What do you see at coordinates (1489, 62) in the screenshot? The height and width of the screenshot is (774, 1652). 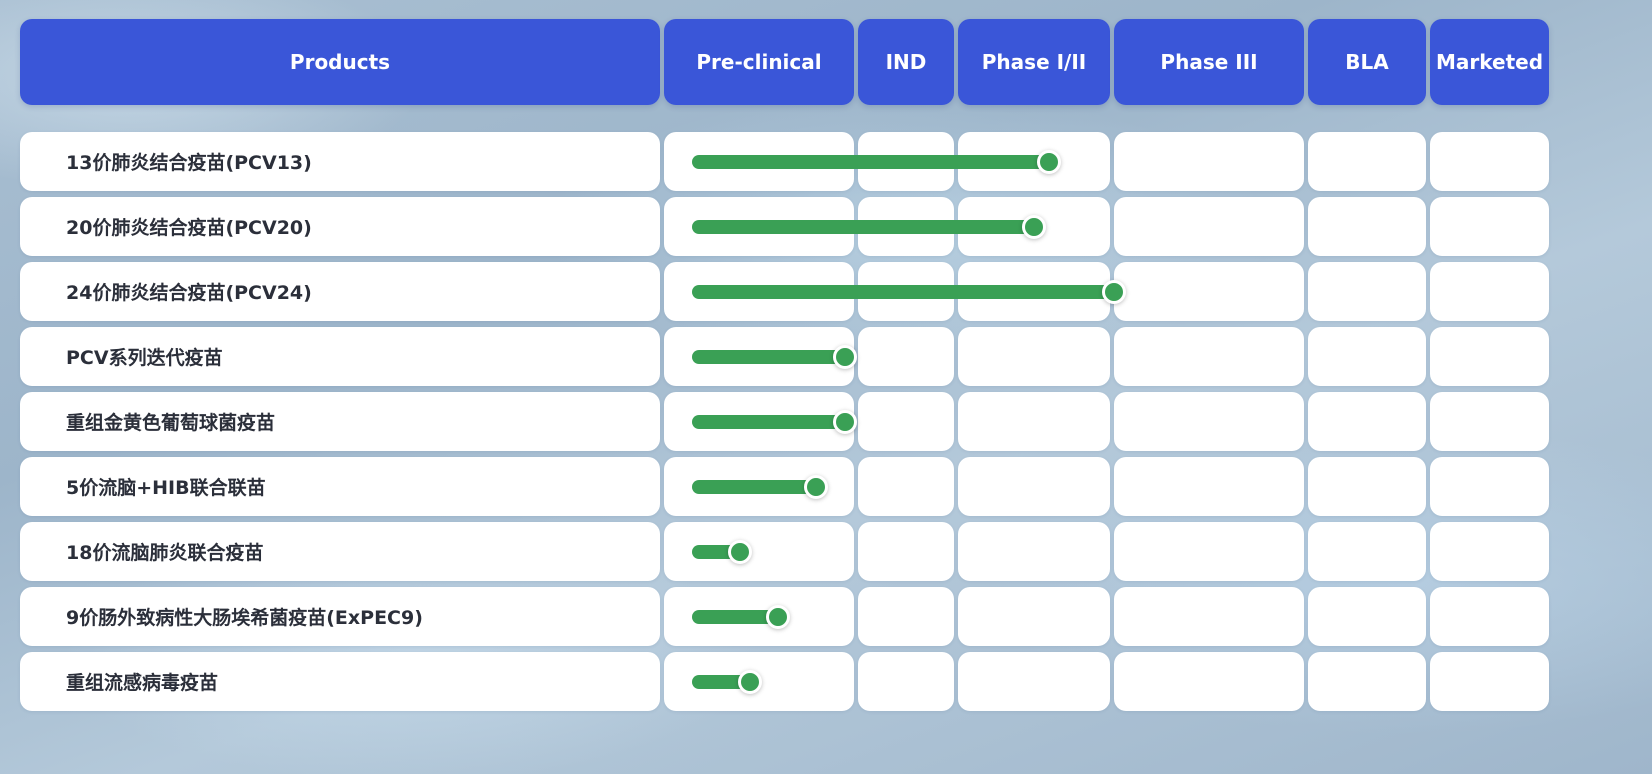 I see `header-stage-marketed: Marketed` at bounding box center [1489, 62].